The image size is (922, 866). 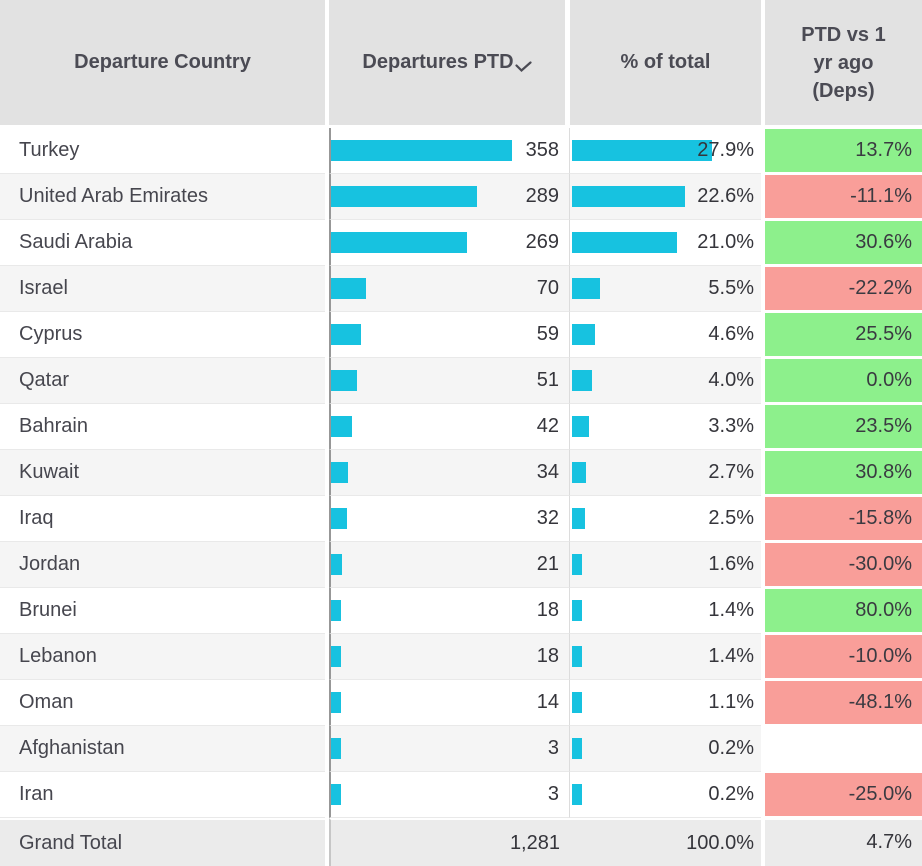 I want to click on pct-of-total-cell: 27.9%, so click(x=665, y=151).